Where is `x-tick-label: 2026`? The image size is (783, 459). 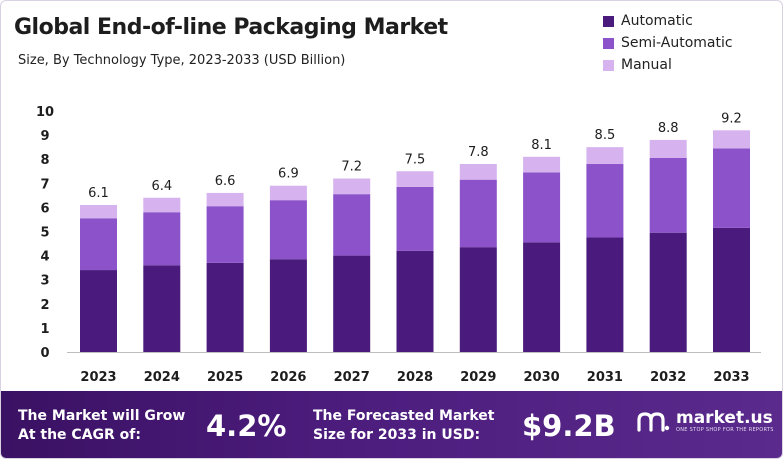
x-tick-label: 2026 is located at coordinates (288, 377).